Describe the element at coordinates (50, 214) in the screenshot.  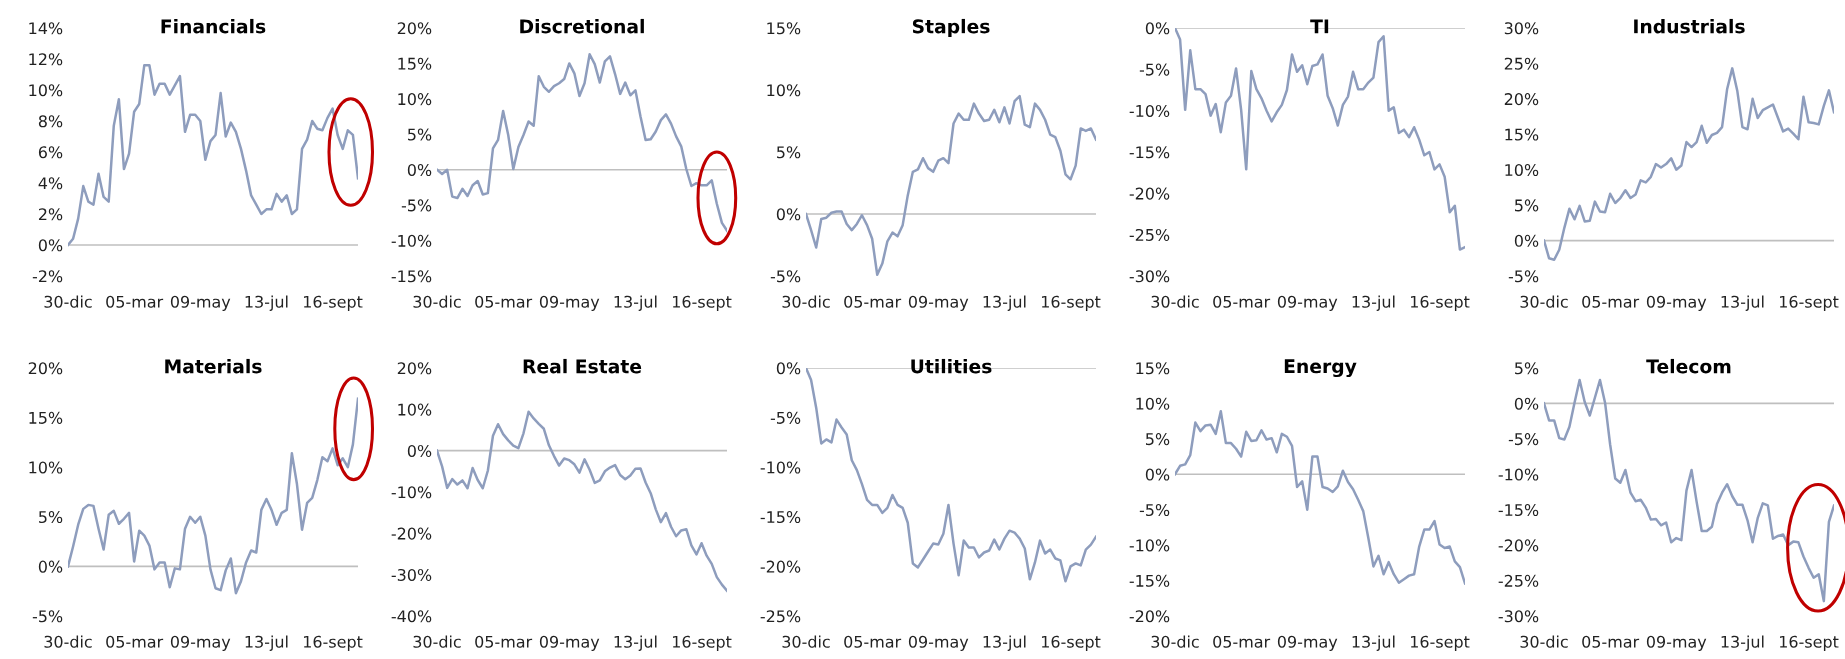
I see `y-tick-label: 2%` at that location.